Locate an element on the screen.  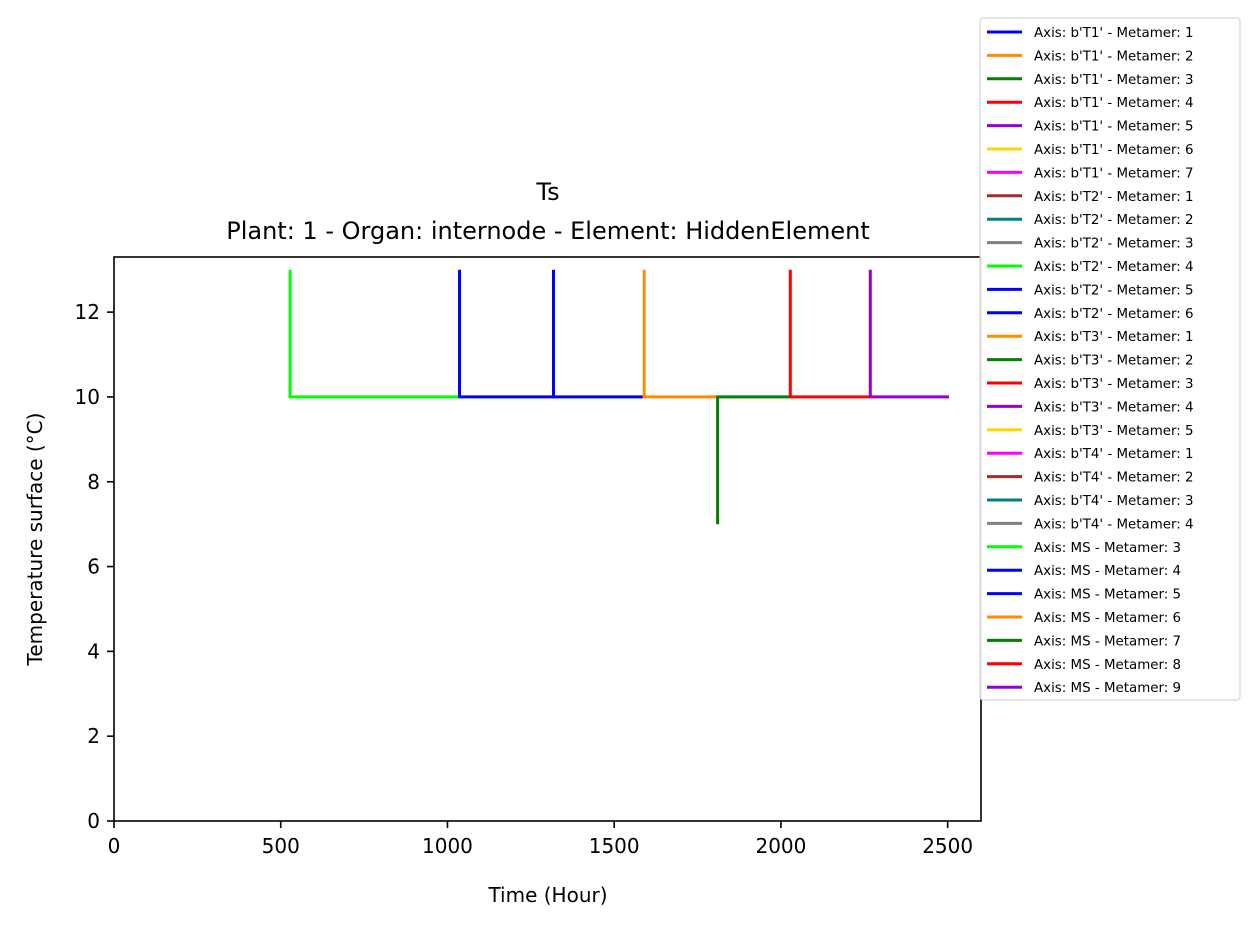
series-layer is located at coordinates (618, 397).